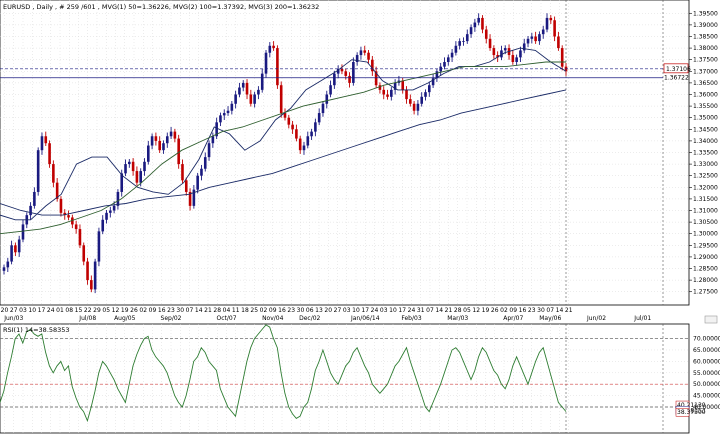  What do you see at coordinates (705, 153) in the screenshot?
I see `y-tick-label: 1.33500` at bounding box center [705, 153].